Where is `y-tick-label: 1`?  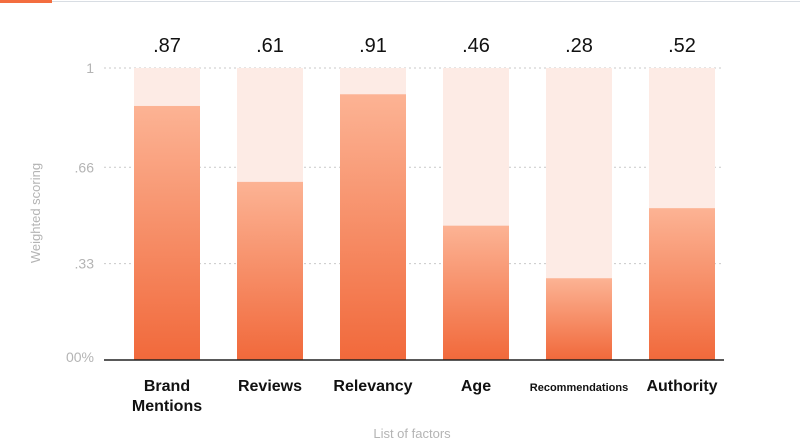 y-tick-label: 1 is located at coordinates (90, 68).